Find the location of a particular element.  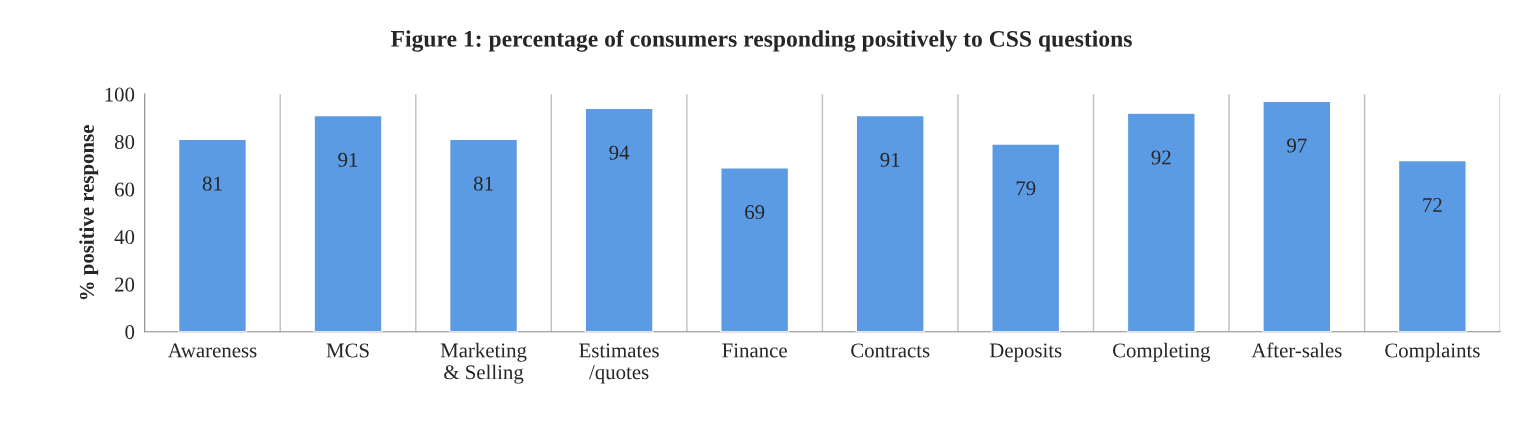

x-tick-label: After-sales is located at coordinates (1296, 350).